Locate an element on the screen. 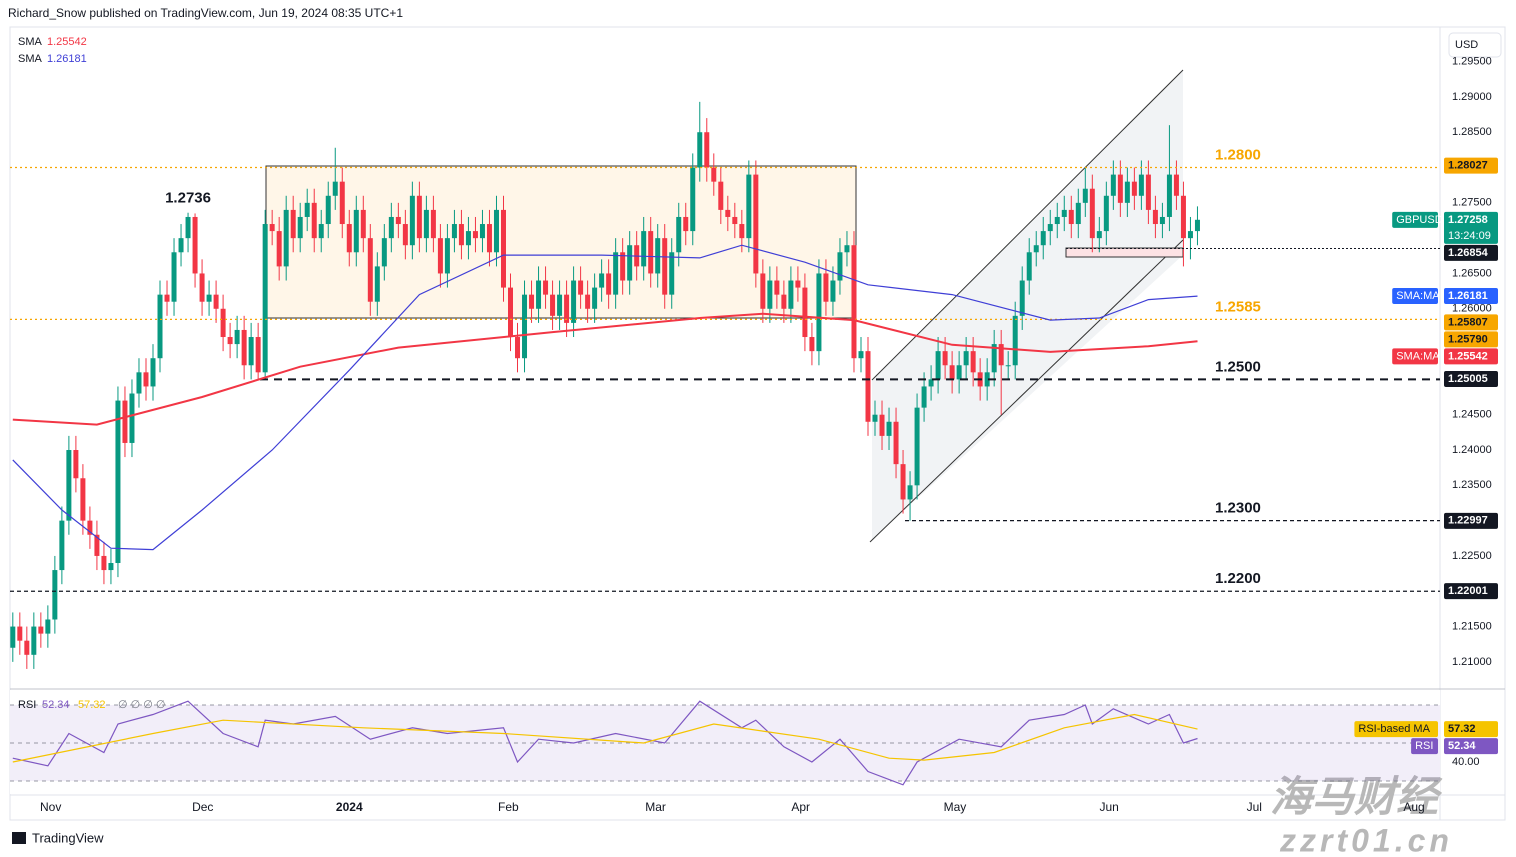 This screenshot has width=1516, height=857. channel-fill is located at coordinates (1027, 305).